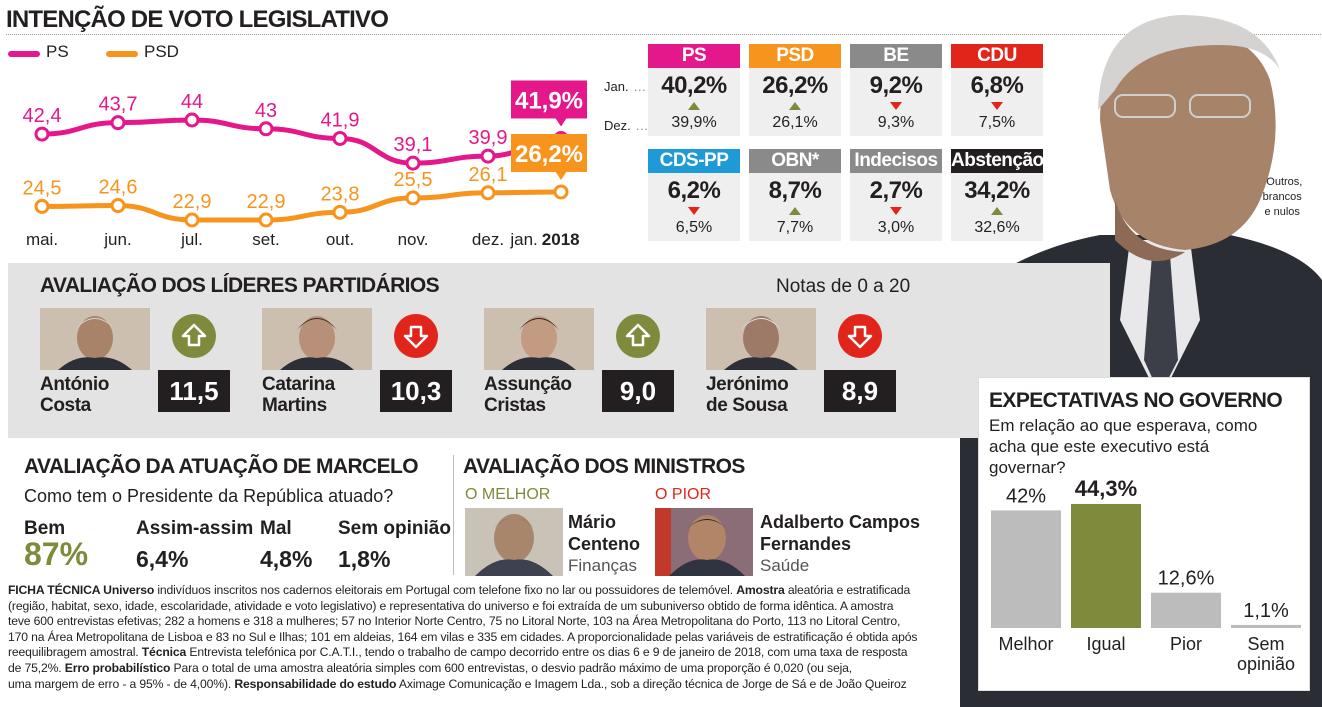  I want to click on bar-category-label: Igual, so click(1105, 644).